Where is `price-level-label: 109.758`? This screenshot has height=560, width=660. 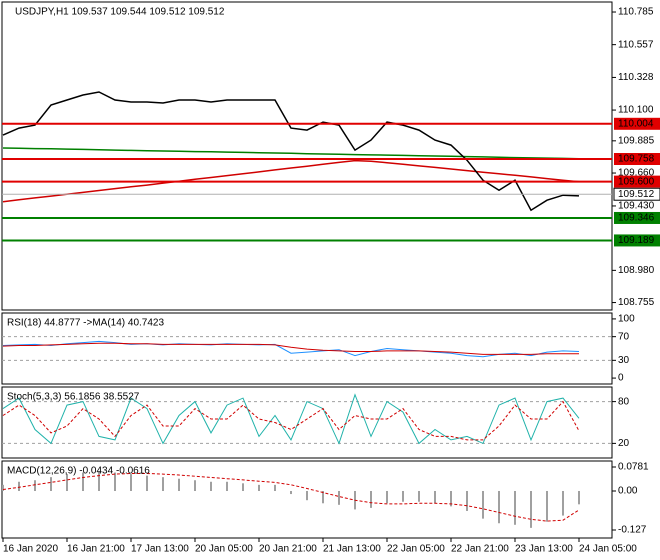 price-level-label: 109.758 is located at coordinates (636, 159).